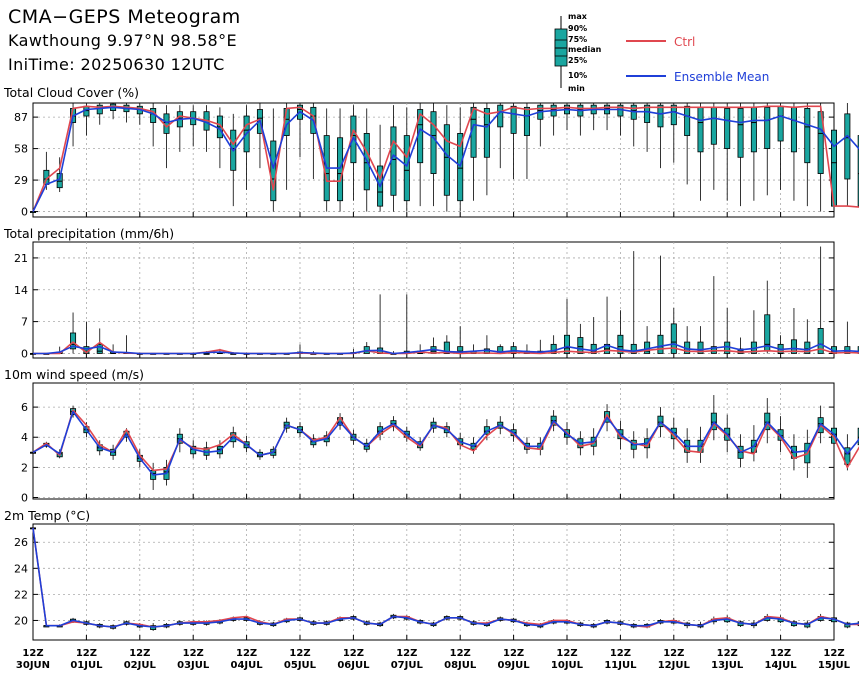 This screenshot has height=681, width=859. What do you see at coordinates (88, 233) in the screenshot?
I see `panel-title: Total precipitation (mm/6h)` at bounding box center [88, 233].